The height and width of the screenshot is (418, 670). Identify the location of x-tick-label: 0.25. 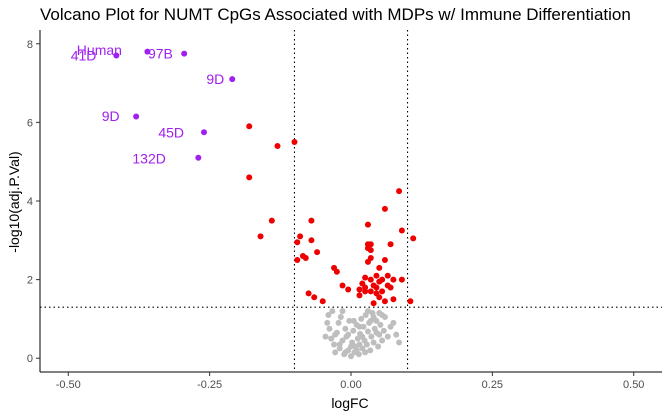
(492, 385).